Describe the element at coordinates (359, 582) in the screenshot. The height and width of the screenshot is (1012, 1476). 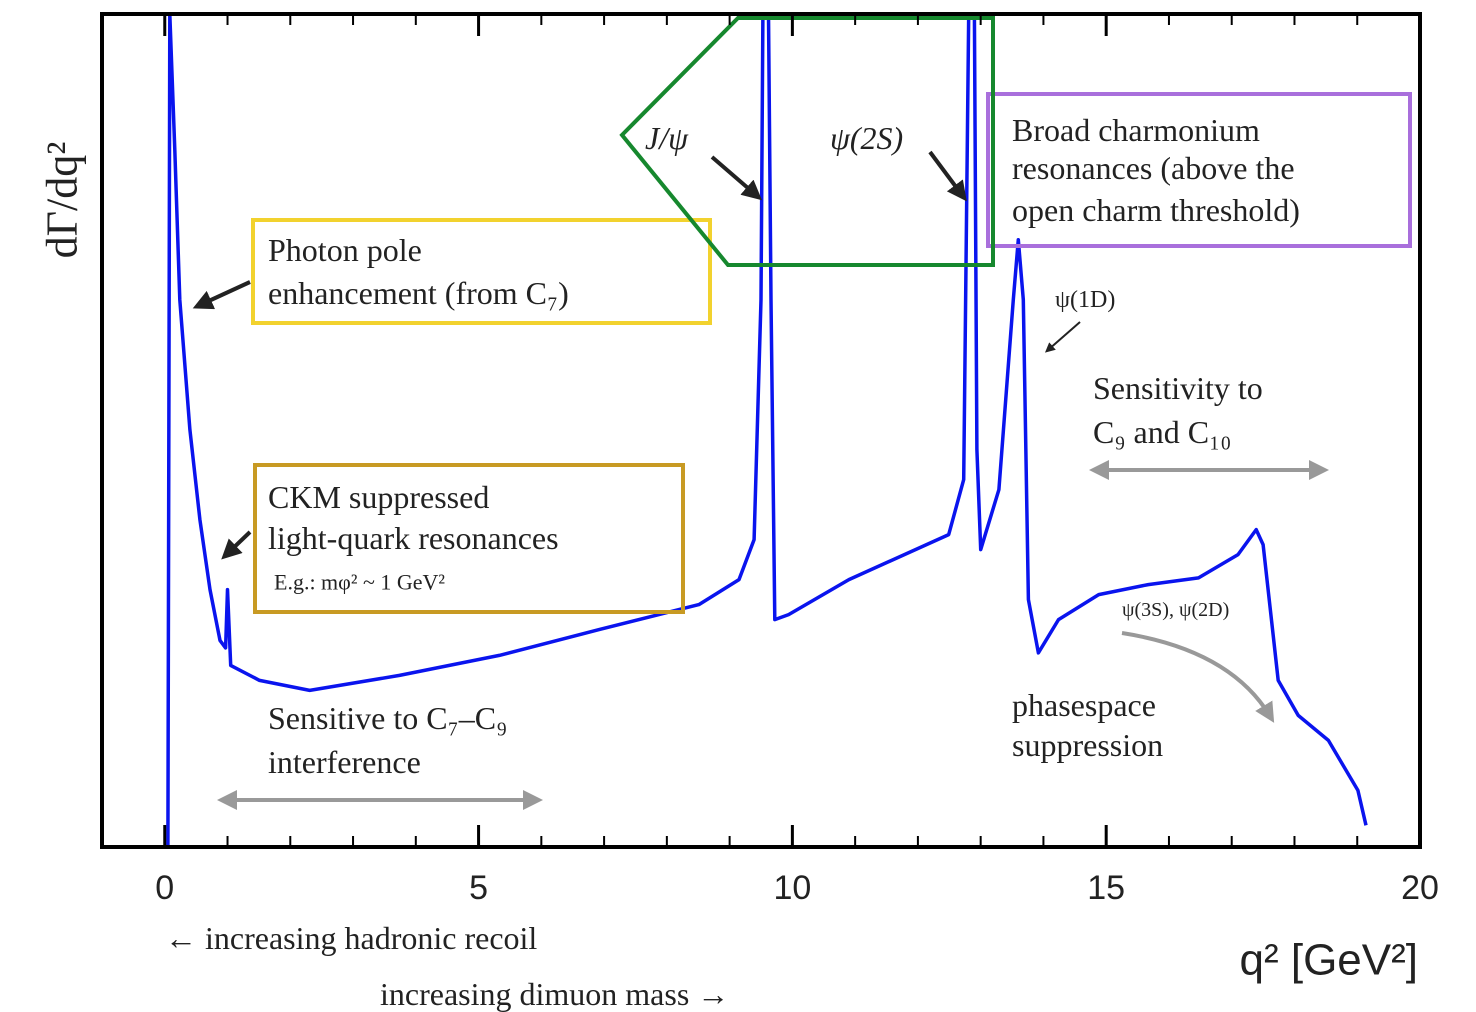
I see `annotation: E.g.: mφ² ~ 1 GeV²` at that location.